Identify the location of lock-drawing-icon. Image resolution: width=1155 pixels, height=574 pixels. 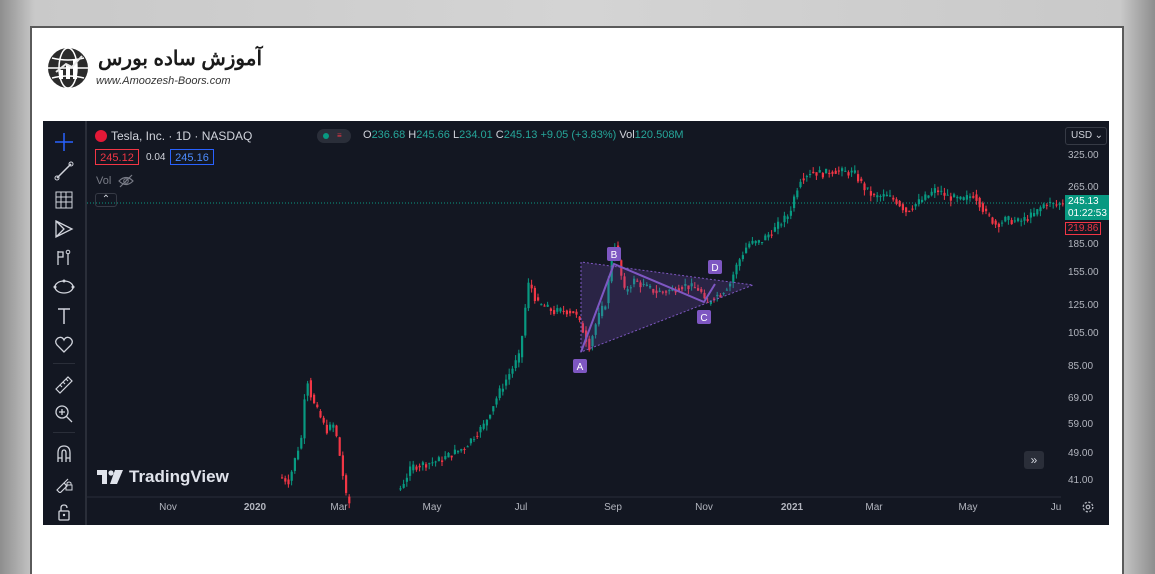
(64, 483).